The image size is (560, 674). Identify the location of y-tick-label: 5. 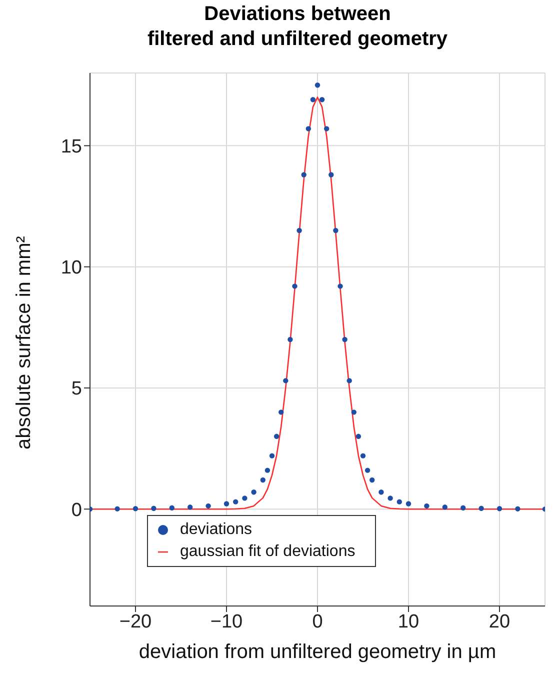
(76, 389).